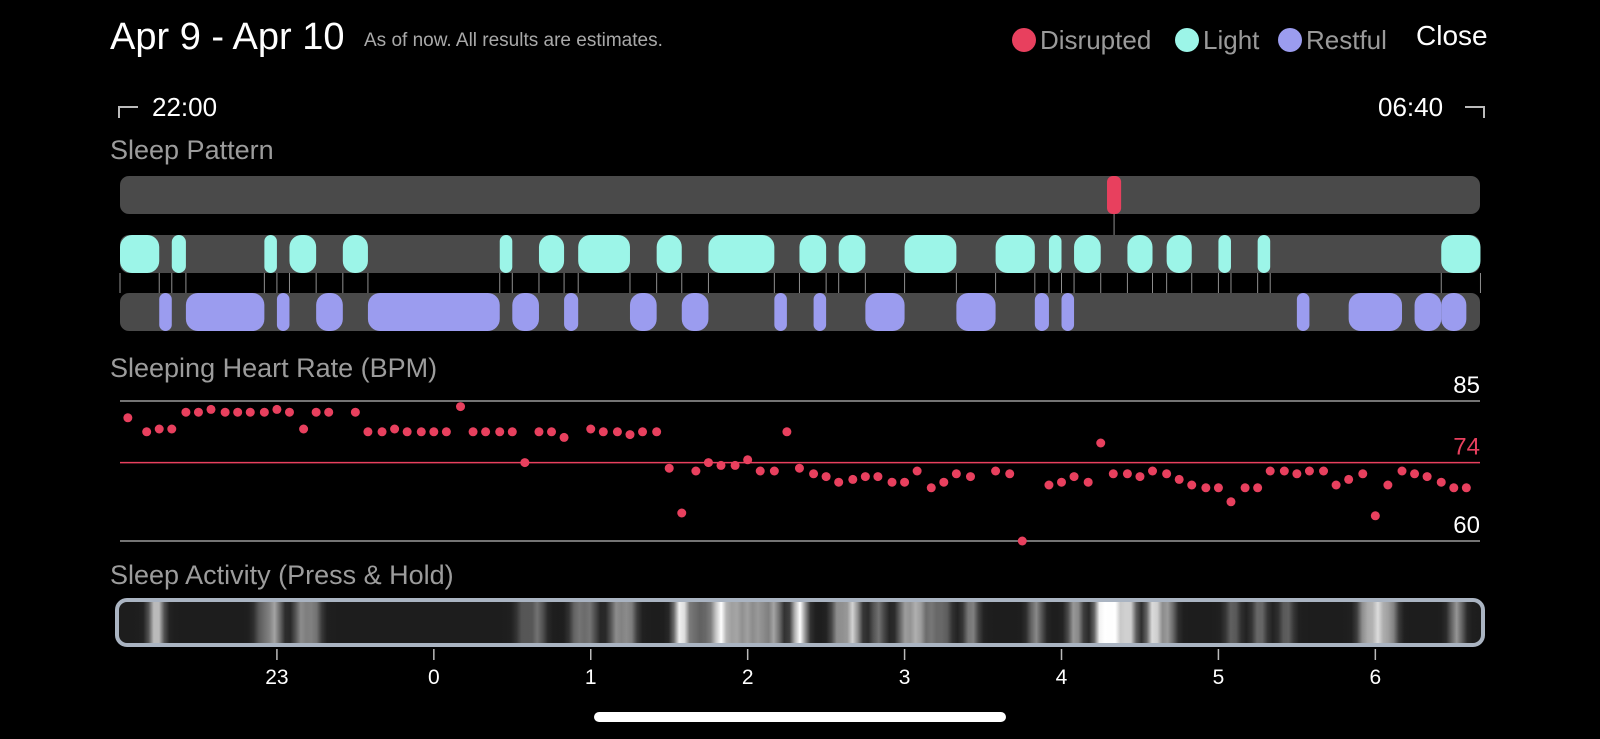  What do you see at coordinates (434, 677) in the screenshot?
I see `activity-tick-label: 0` at bounding box center [434, 677].